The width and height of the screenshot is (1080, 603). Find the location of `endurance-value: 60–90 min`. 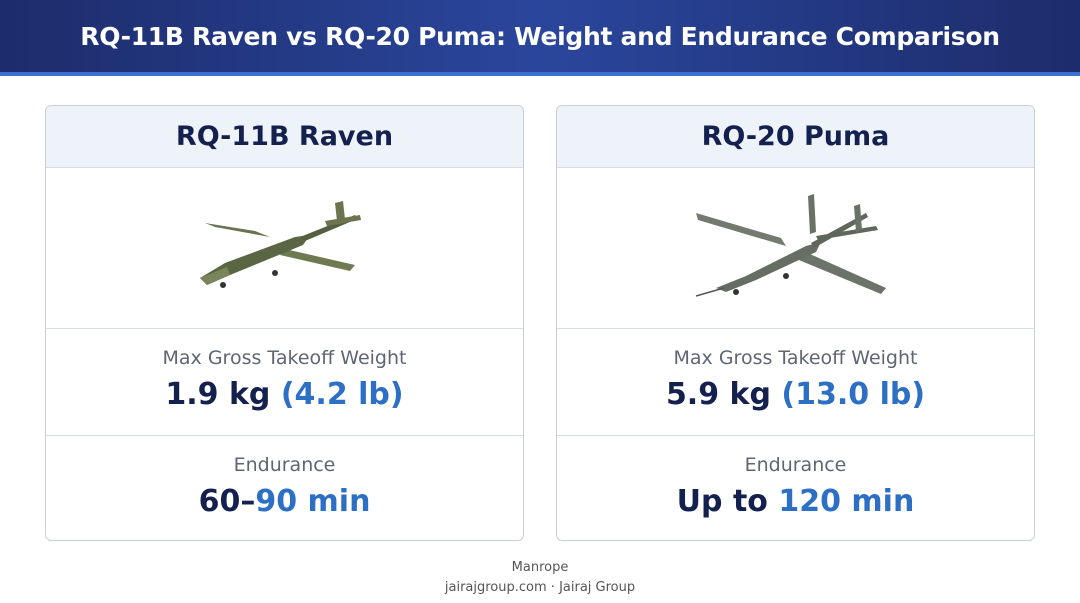

endurance-value: 60–90 min is located at coordinates (284, 501).